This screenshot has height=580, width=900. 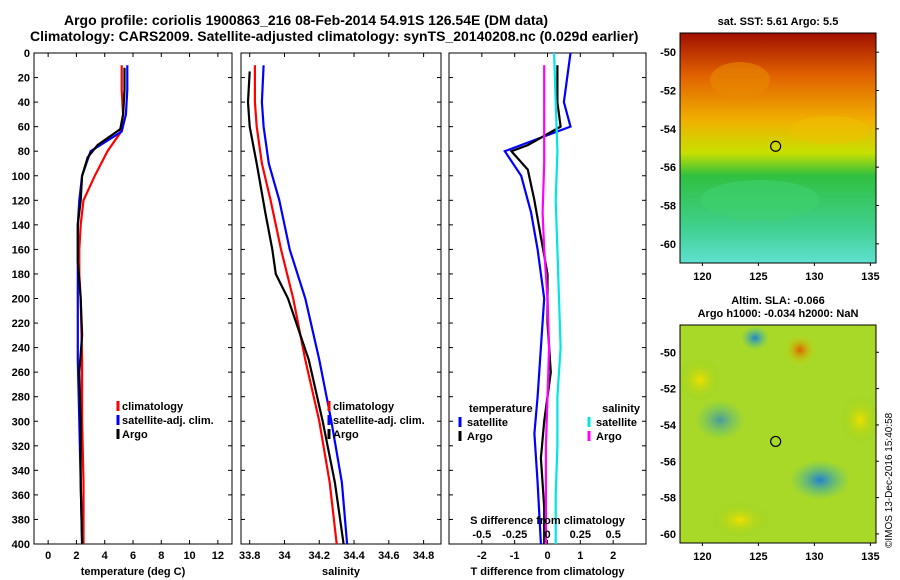 I want to click on temperature-panel-series-climatology, so click(x=101, y=304).